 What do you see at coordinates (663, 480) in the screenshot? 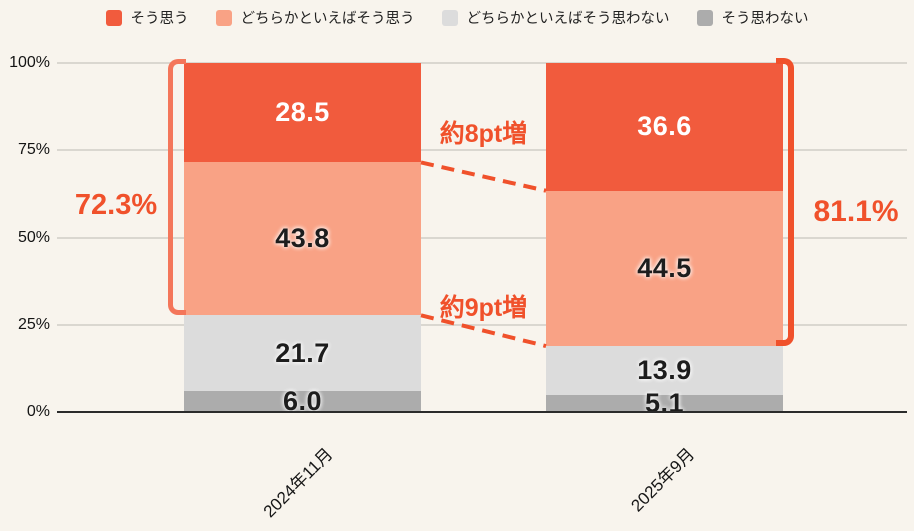
I see `x-tick-label: 2025年9月` at bounding box center [663, 480].